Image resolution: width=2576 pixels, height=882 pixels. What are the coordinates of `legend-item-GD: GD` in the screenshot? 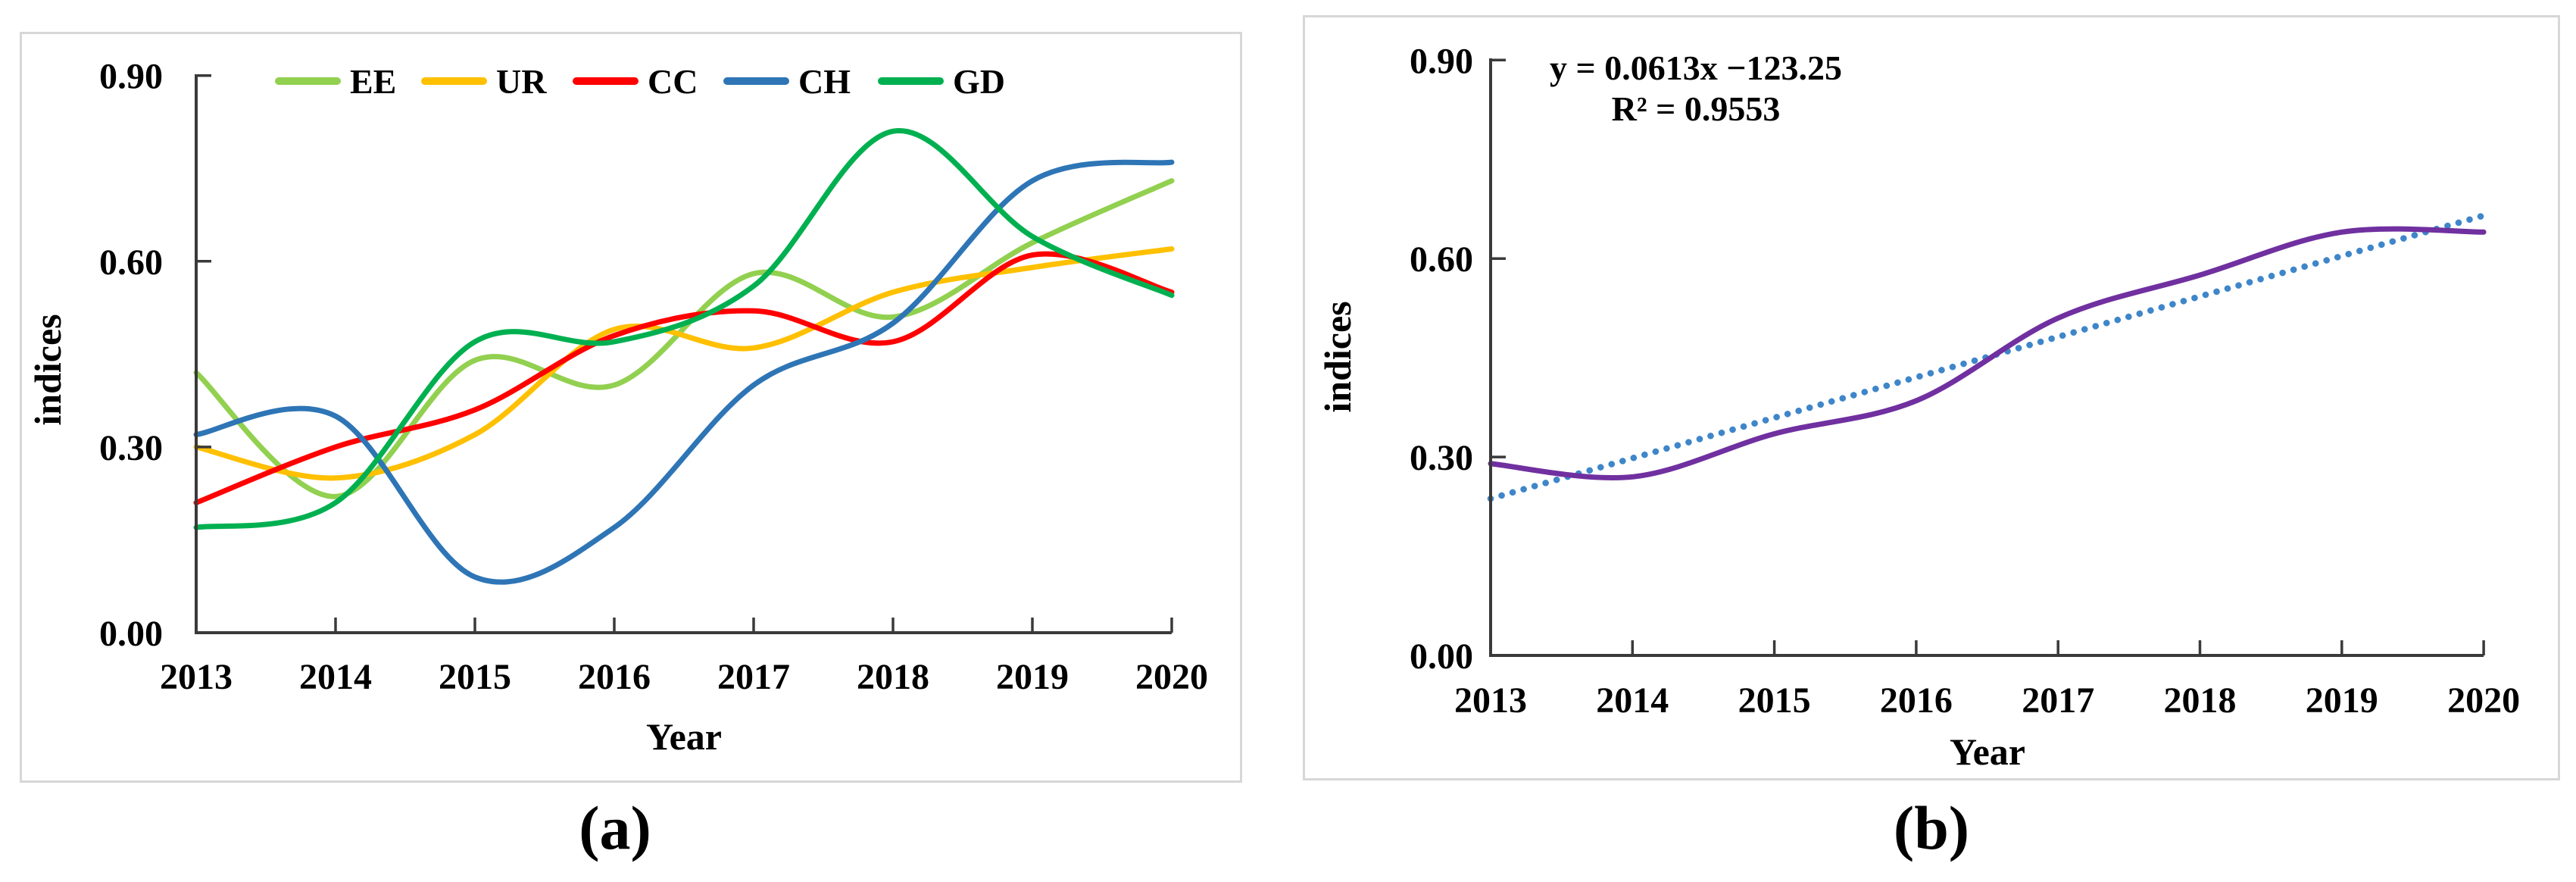 It's located at (942, 81).